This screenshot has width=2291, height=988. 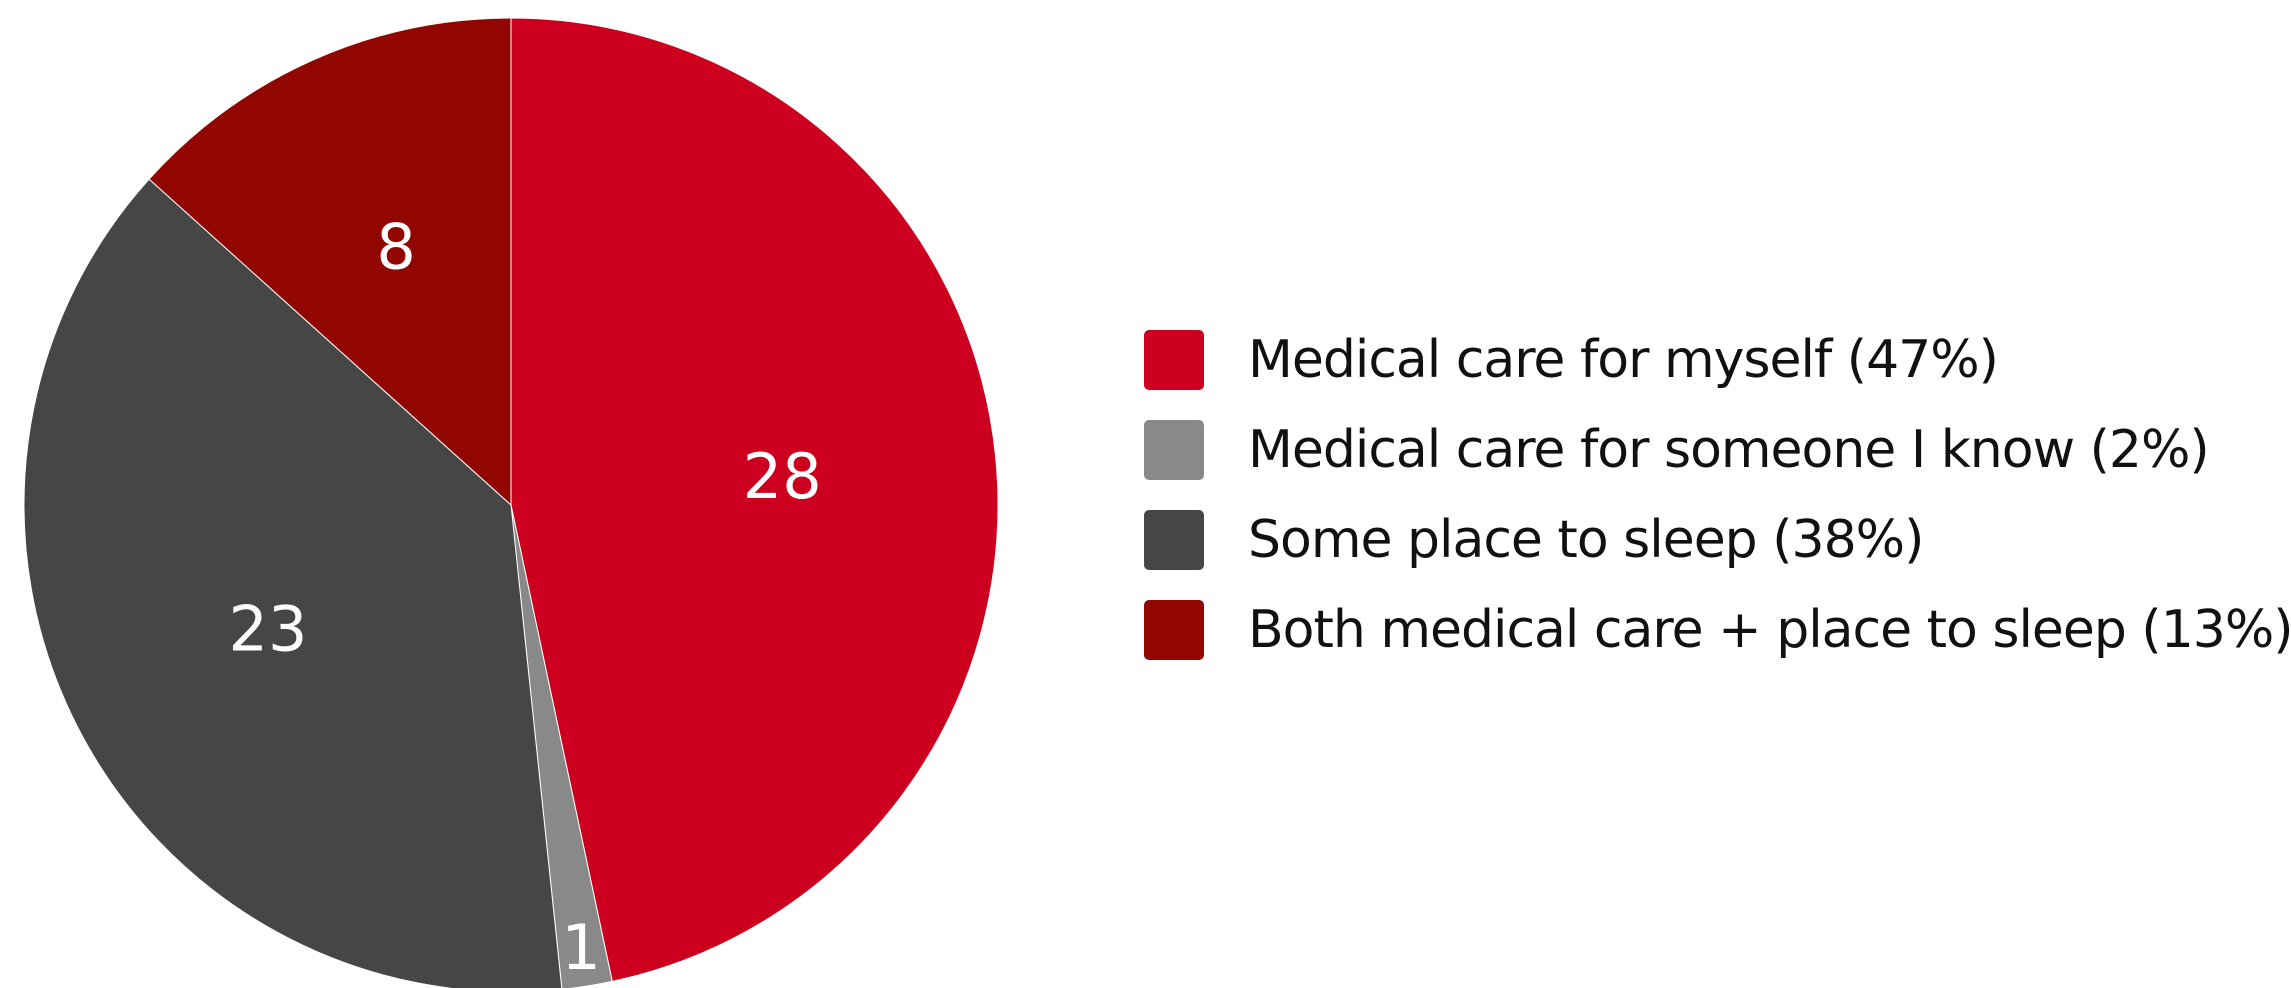 I want to click on legend-item-medical-care-myself: Medical care for myself (47%), so click(x=1717, y=360).